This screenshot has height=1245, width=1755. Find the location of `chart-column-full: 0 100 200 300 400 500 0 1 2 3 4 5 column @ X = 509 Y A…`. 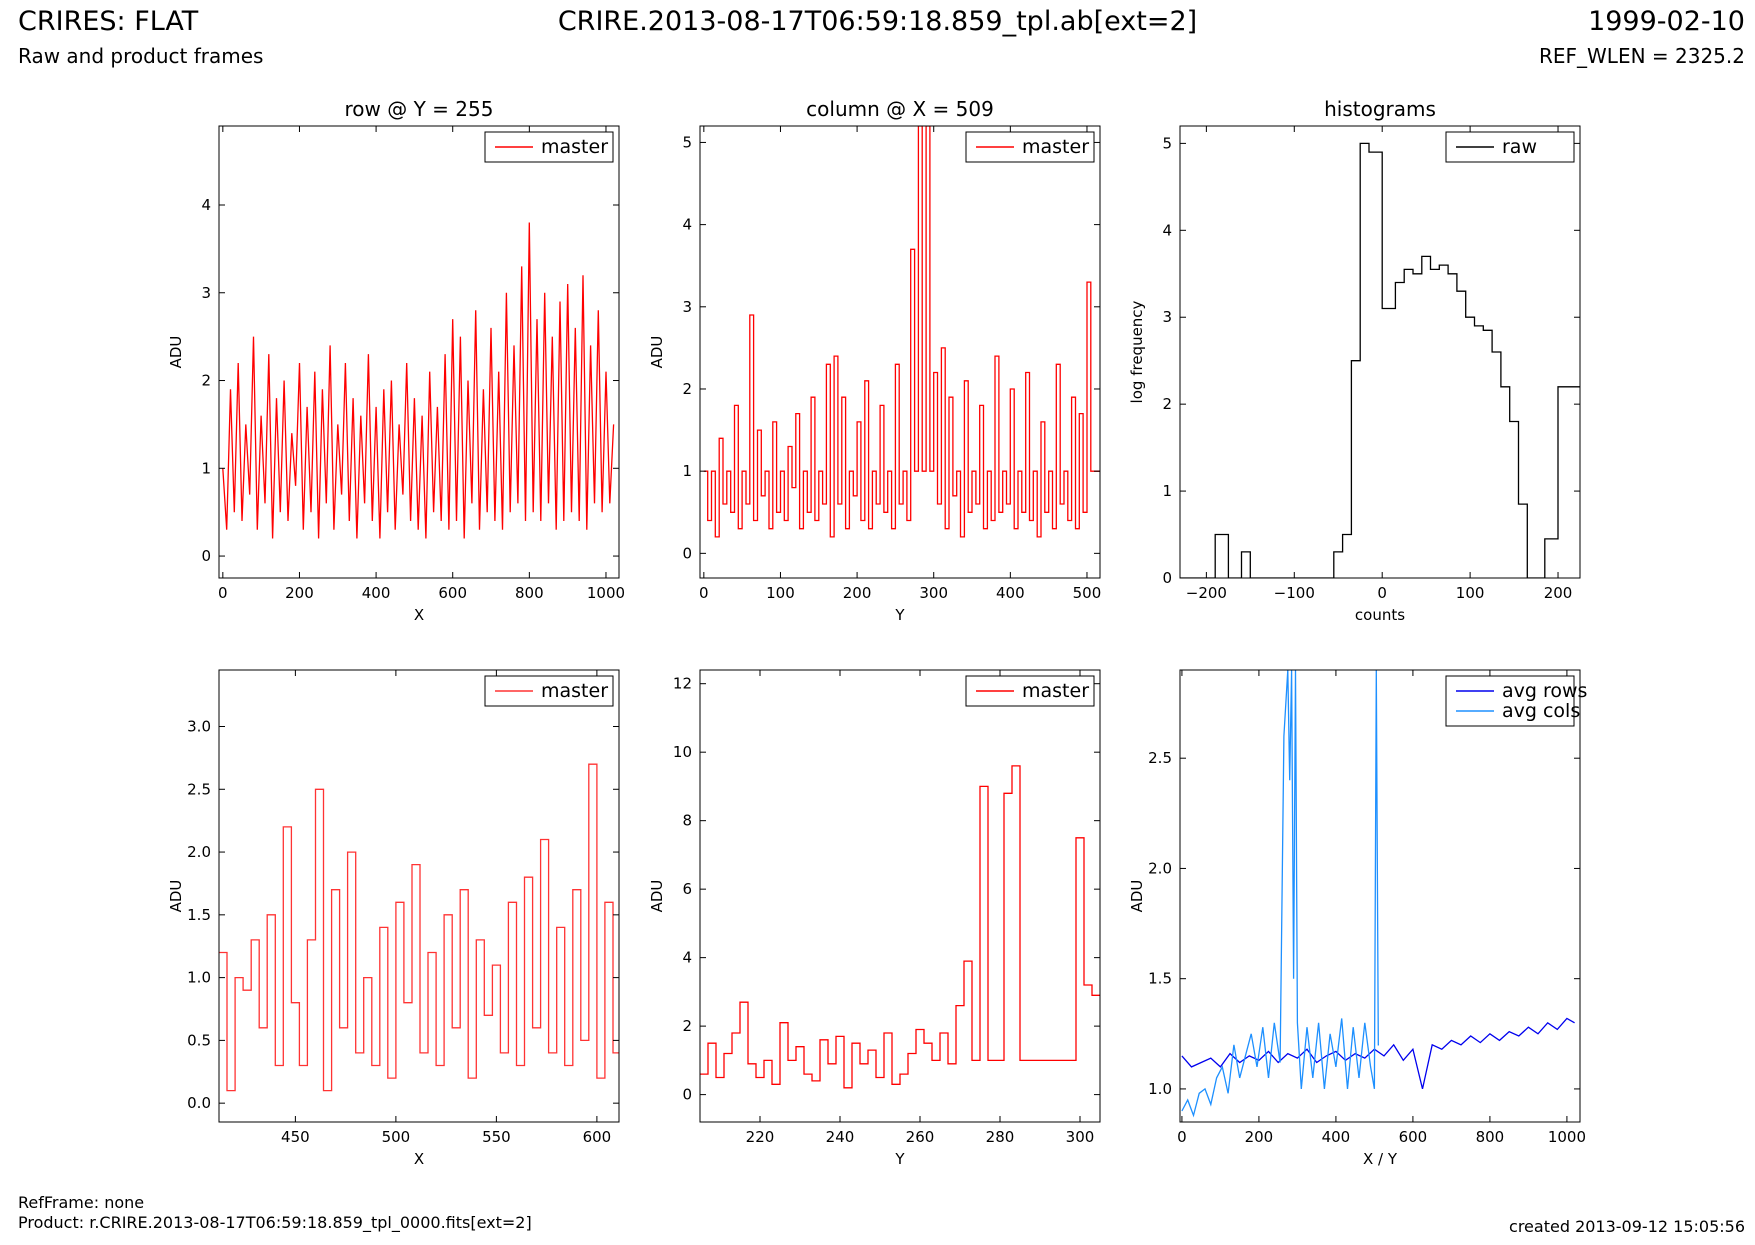

chart-column-full: 0 100 200 300 400 500 0 1 2 3 4 5 column @ X = 509 Y A… is located at coordinates (874, 360).